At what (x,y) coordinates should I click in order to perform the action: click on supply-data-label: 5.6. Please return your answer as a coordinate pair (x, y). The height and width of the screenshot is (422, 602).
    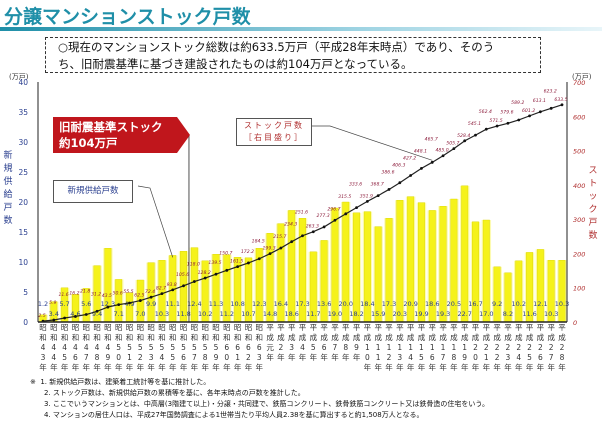
    Looking at the image, I should click on (86, 304).